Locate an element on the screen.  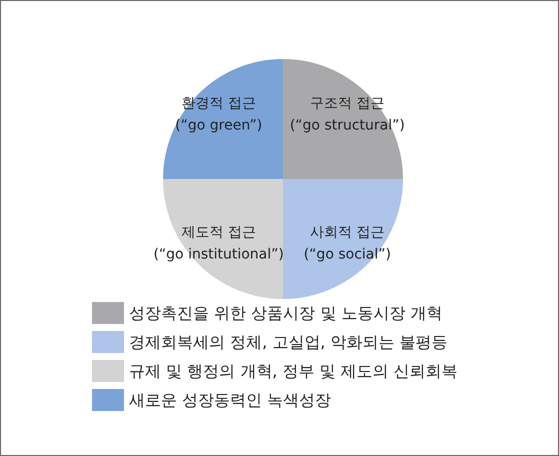
legend-label: 경제회복세의 정체, 고실업, 악화되는 불평등 is located at coordinates (288, 342).